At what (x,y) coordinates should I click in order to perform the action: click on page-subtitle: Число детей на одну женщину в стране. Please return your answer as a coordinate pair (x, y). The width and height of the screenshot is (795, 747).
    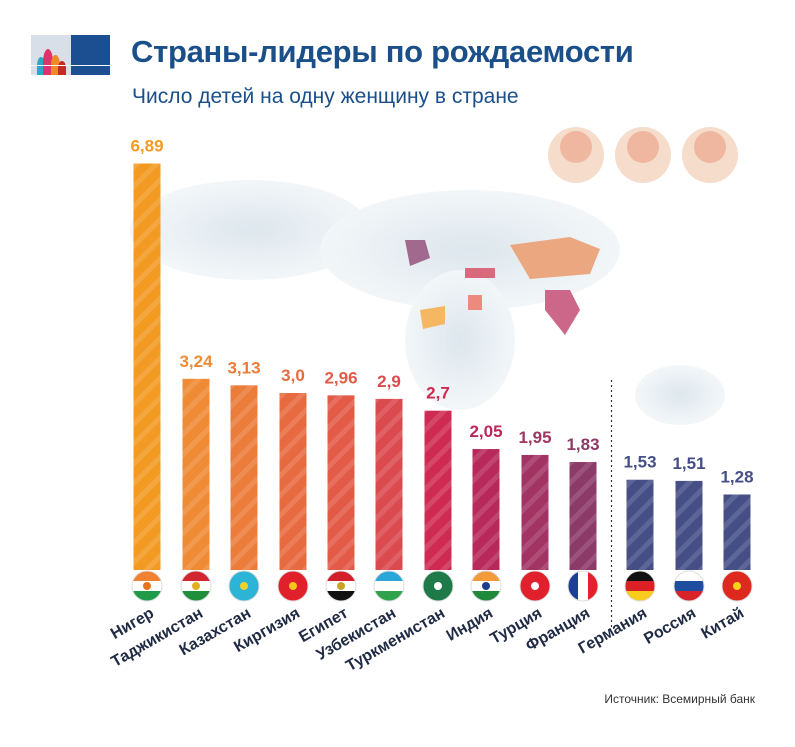
    Looking at the image, I should click on (325, 96).